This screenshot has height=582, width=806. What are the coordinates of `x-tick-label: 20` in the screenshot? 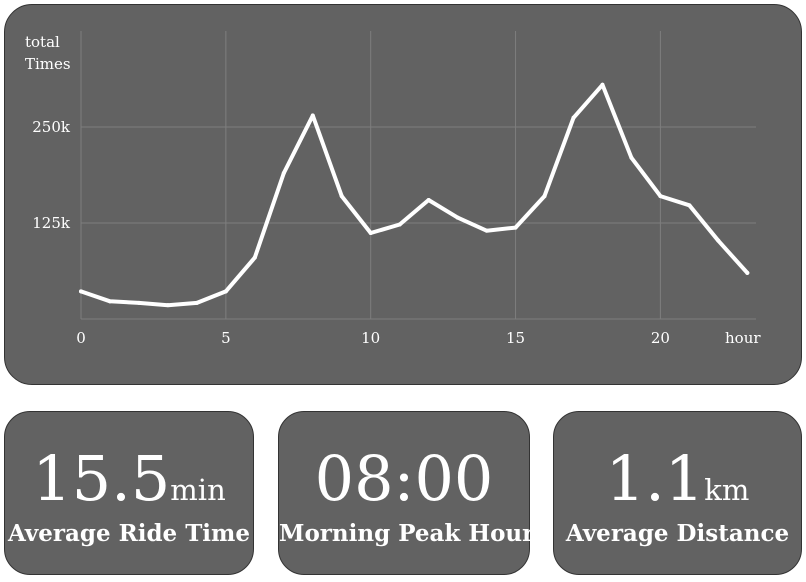 It's located at (660, 338).